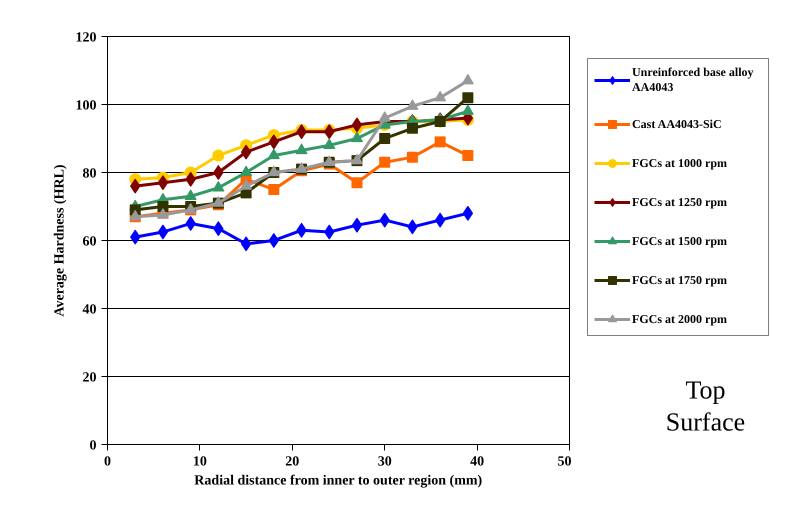 This screenshot has height=526, width=800. I want to click on x-tick-label: 30, so click(385, 462).